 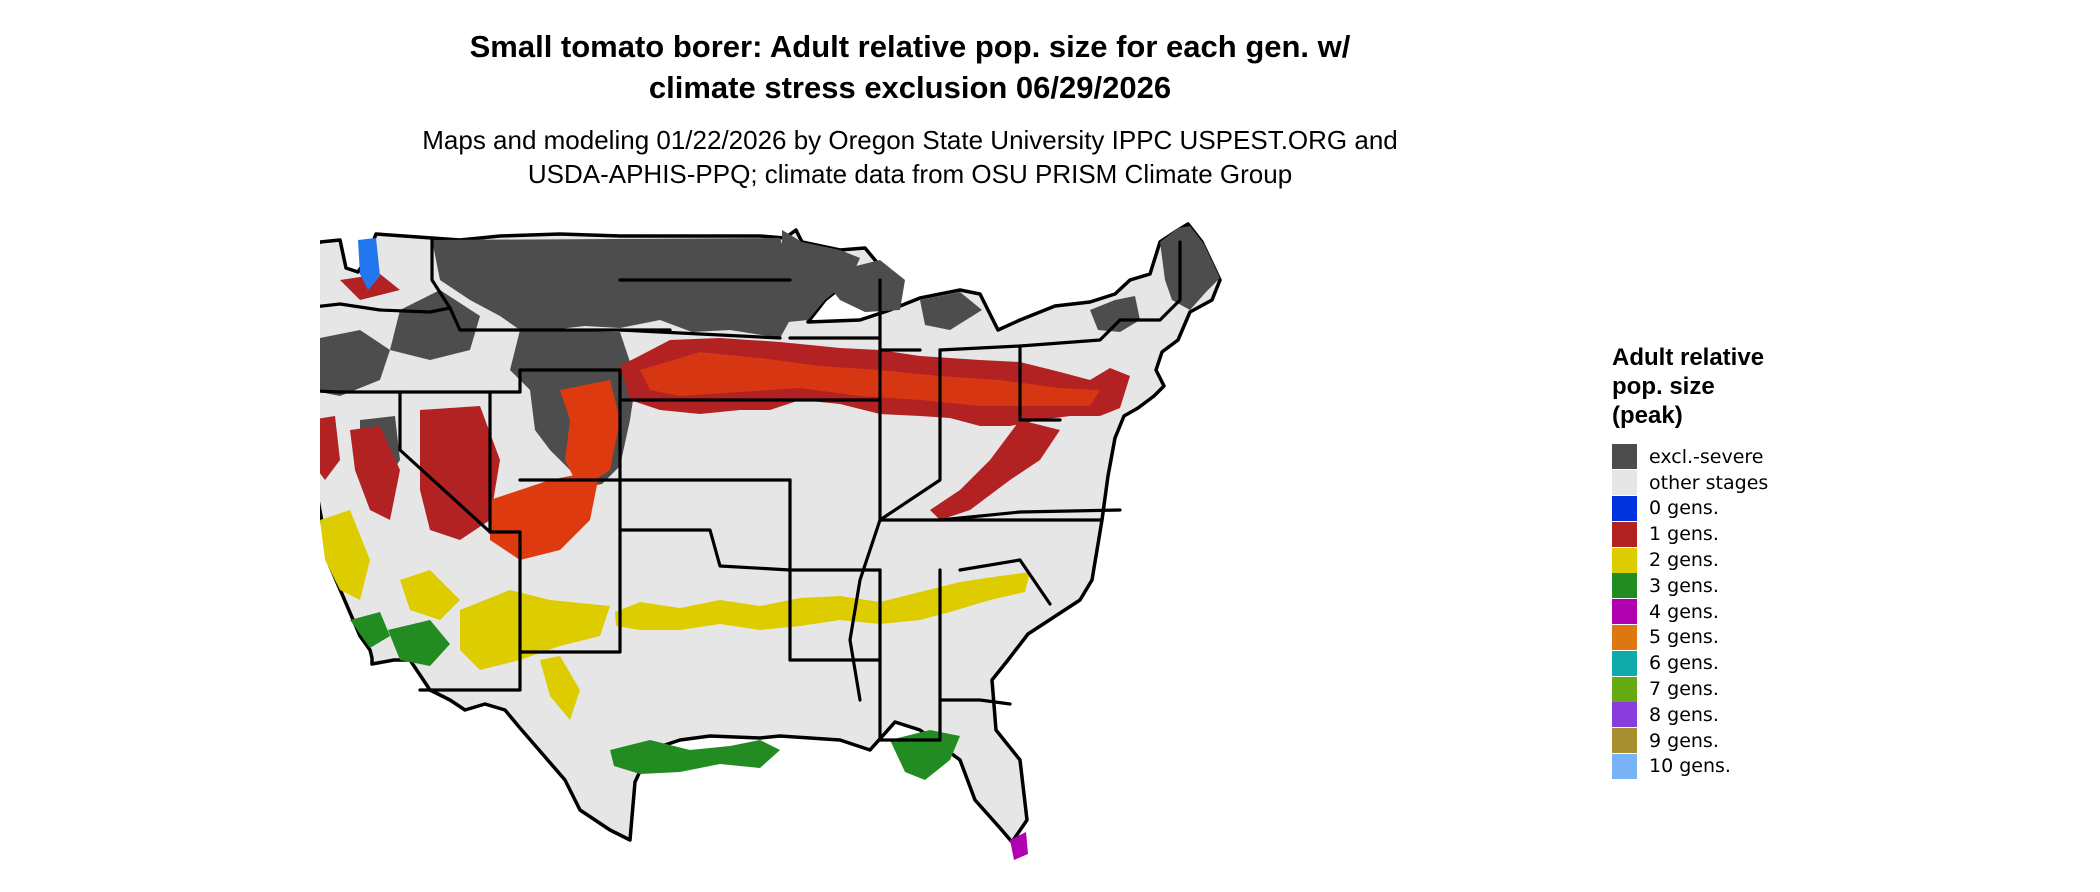 I want to click on region-2gen-south-band, so click(x=822, y=601).